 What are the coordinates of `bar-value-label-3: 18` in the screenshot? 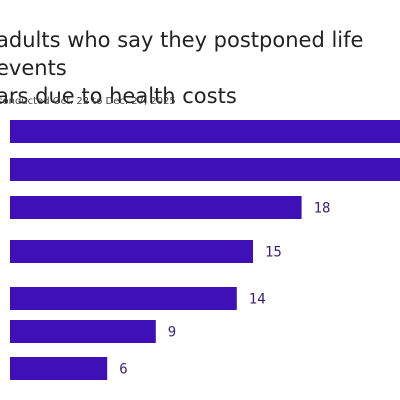 It's located at (322, 209).